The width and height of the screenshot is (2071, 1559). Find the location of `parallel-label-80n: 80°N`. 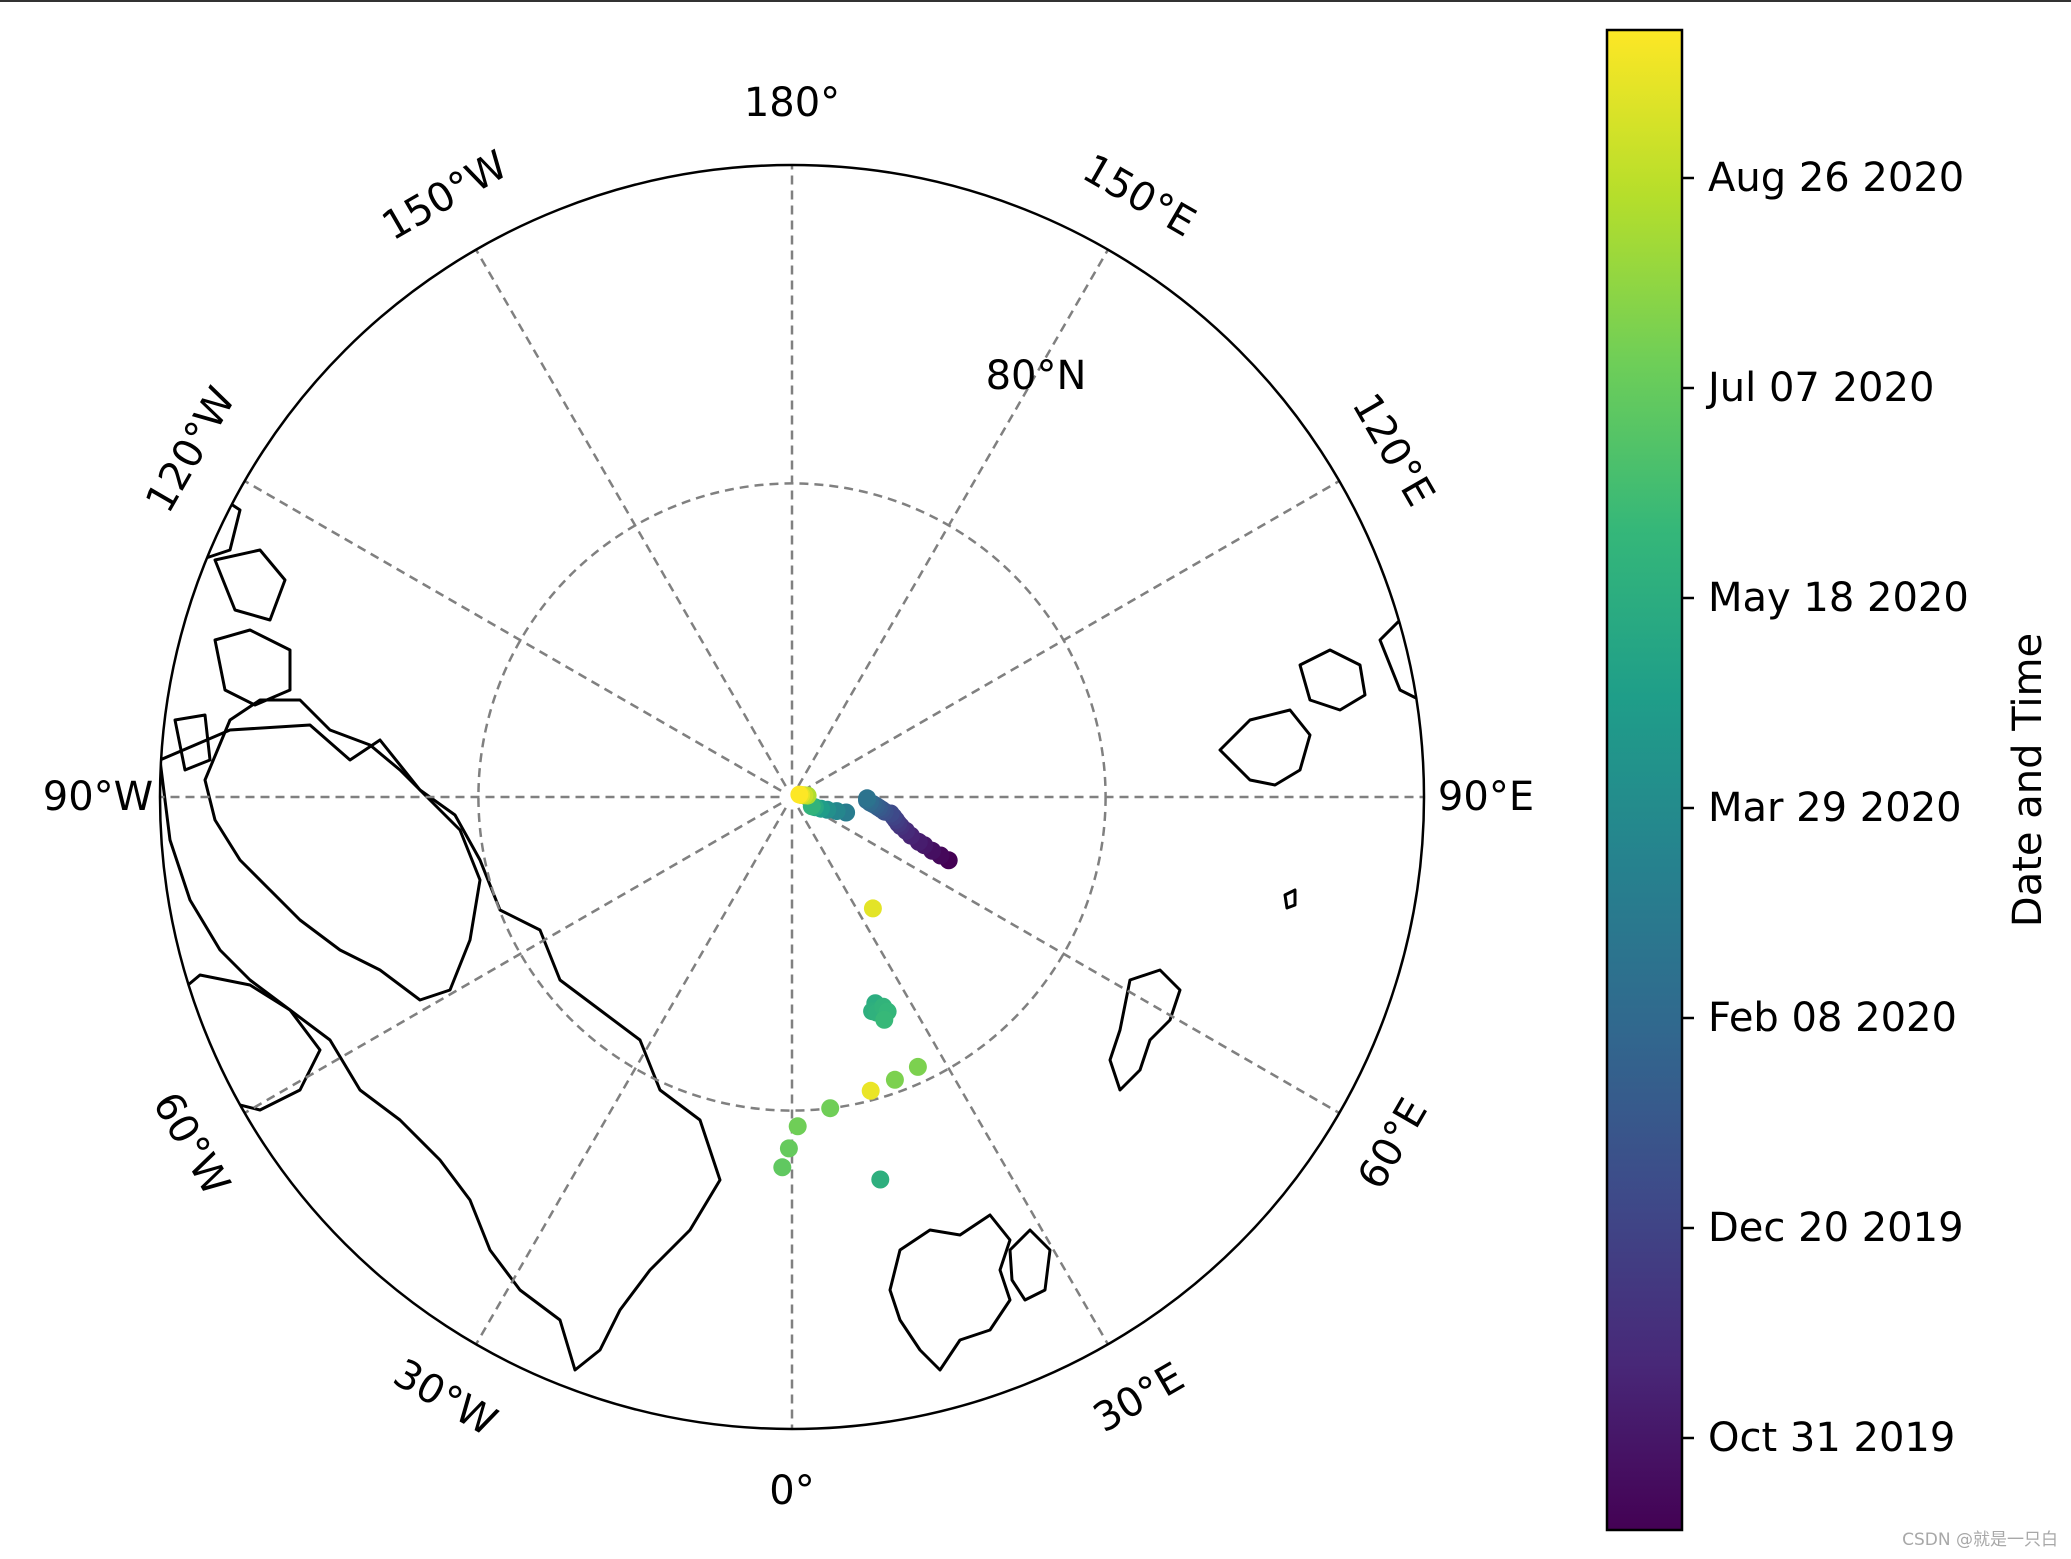

parallel-label-80n: 80°N is located at coordinates (1036, 376).